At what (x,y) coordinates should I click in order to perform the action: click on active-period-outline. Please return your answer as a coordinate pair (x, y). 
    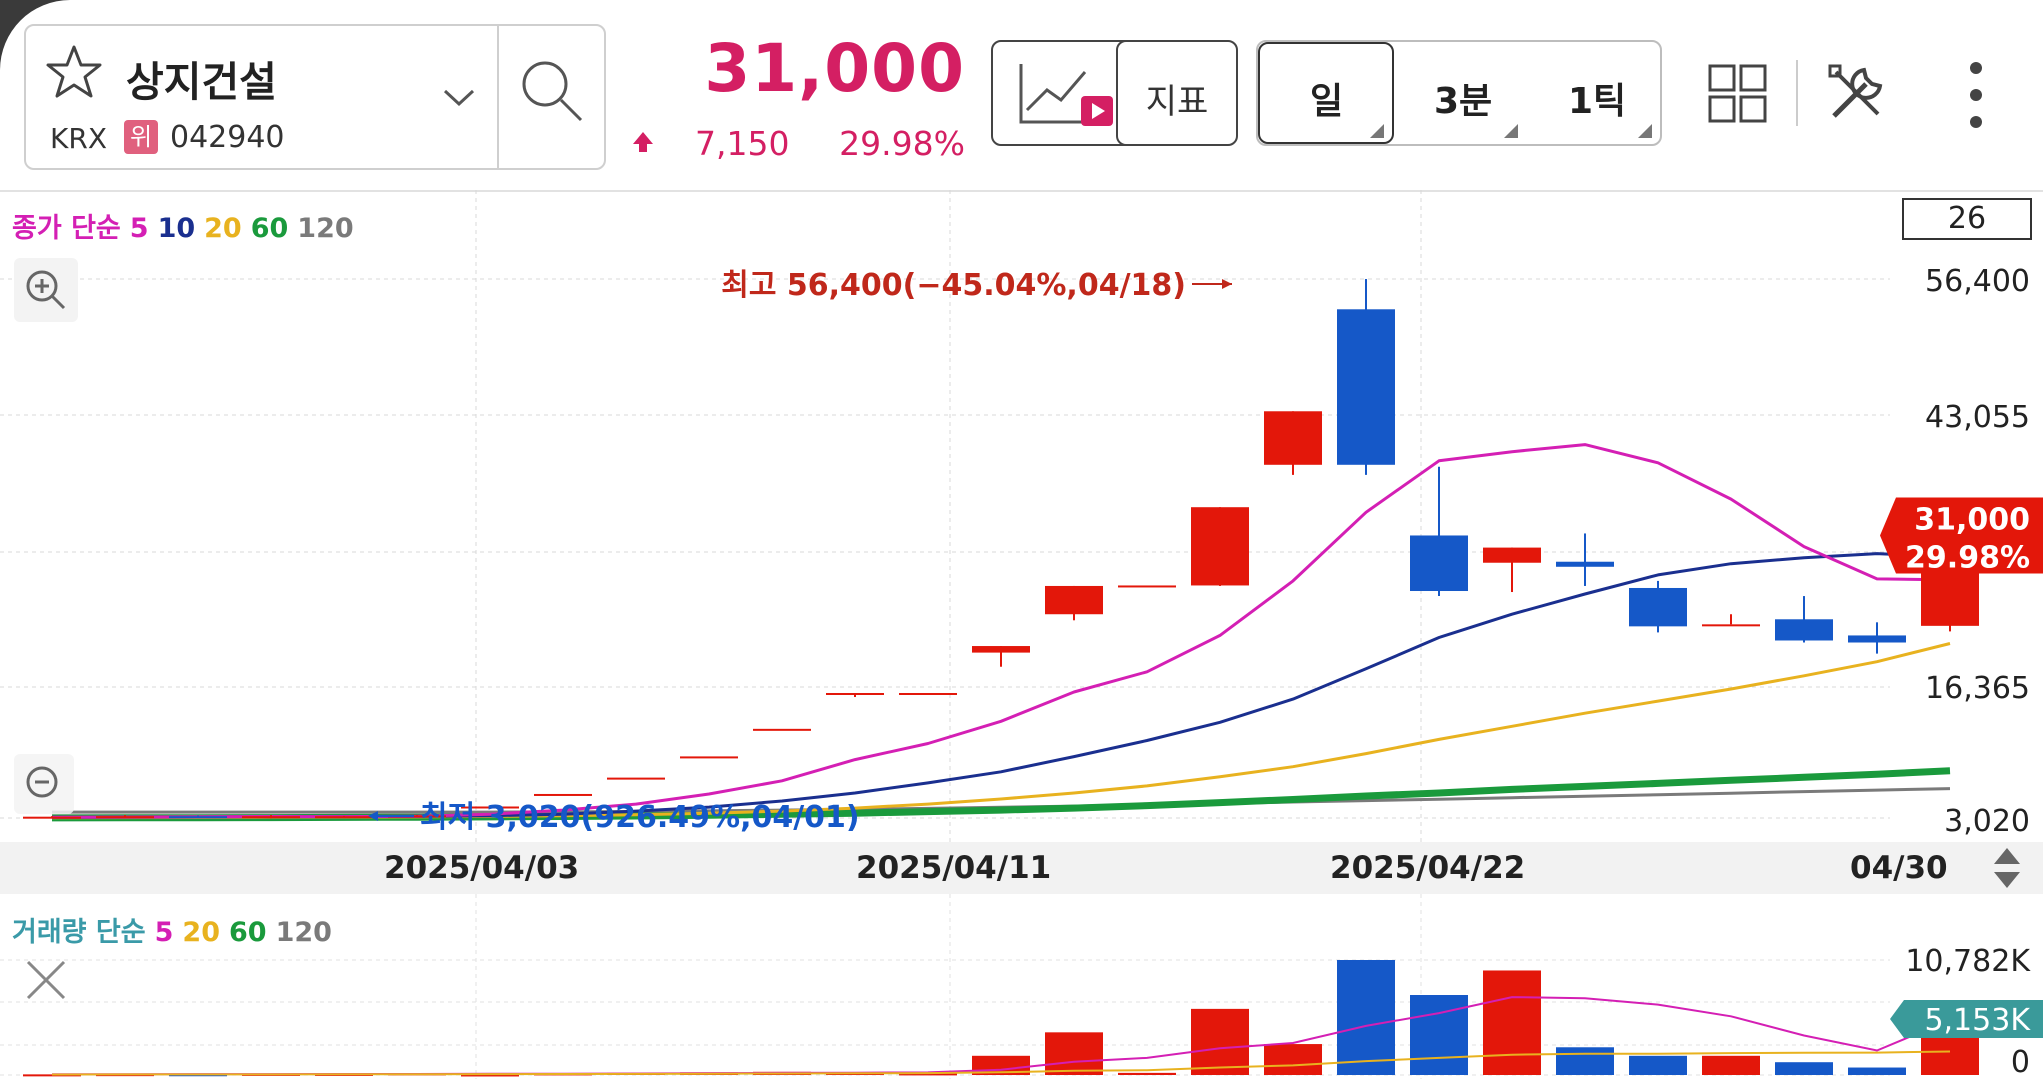
    Looking at the image, I should click on (1326, 93).